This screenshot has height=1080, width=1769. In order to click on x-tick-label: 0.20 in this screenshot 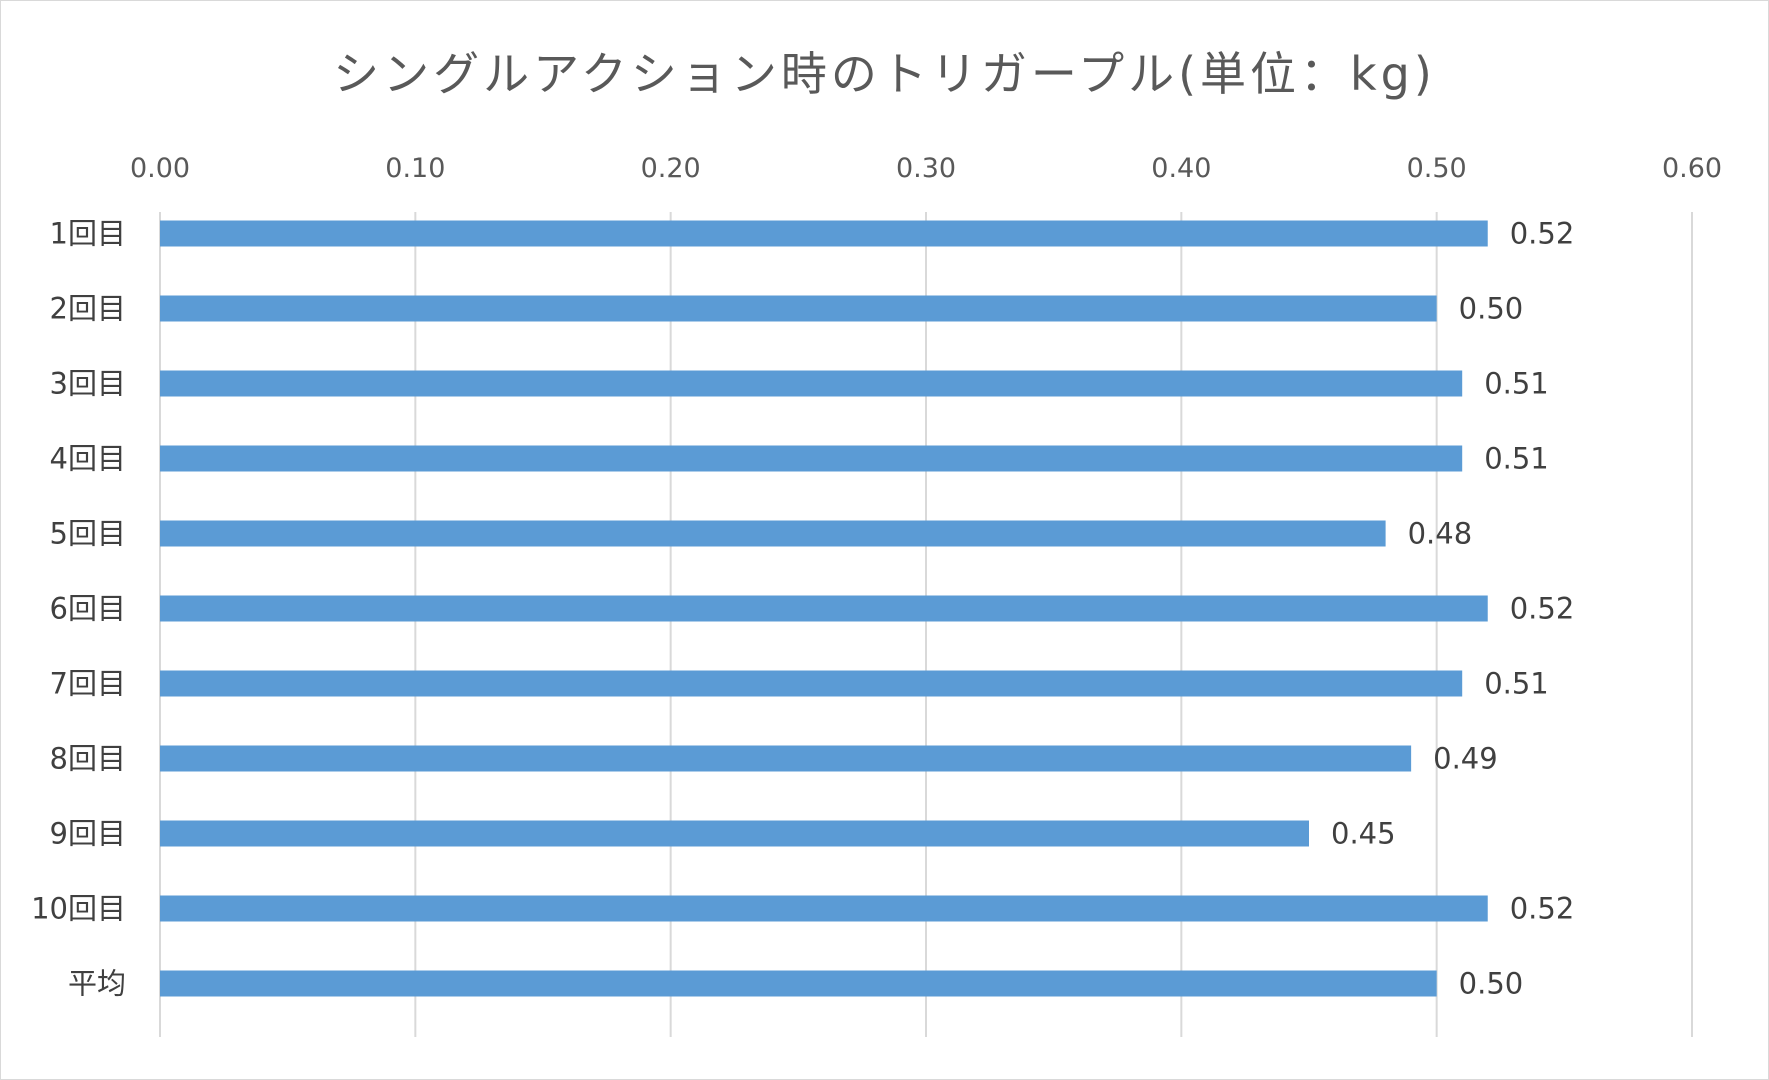, I will do `click(671, 168)`.